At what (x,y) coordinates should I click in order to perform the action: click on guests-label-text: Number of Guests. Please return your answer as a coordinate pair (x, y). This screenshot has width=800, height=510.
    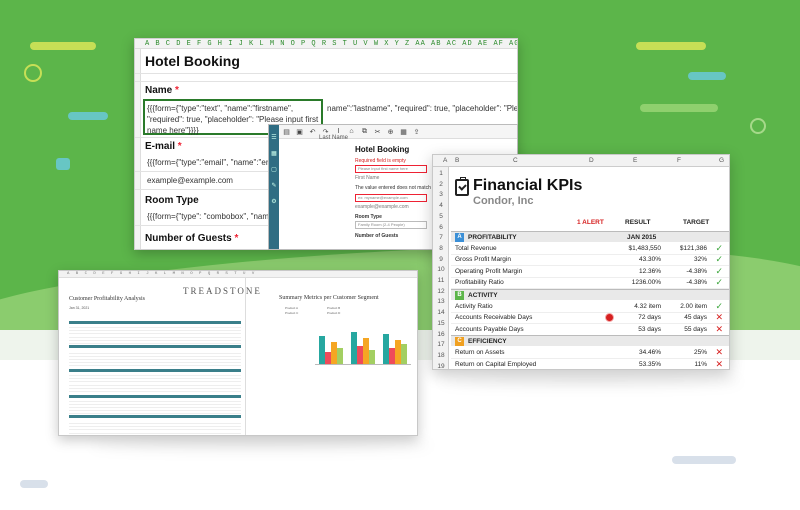
    Looking at the image, I should click on (188, 238).